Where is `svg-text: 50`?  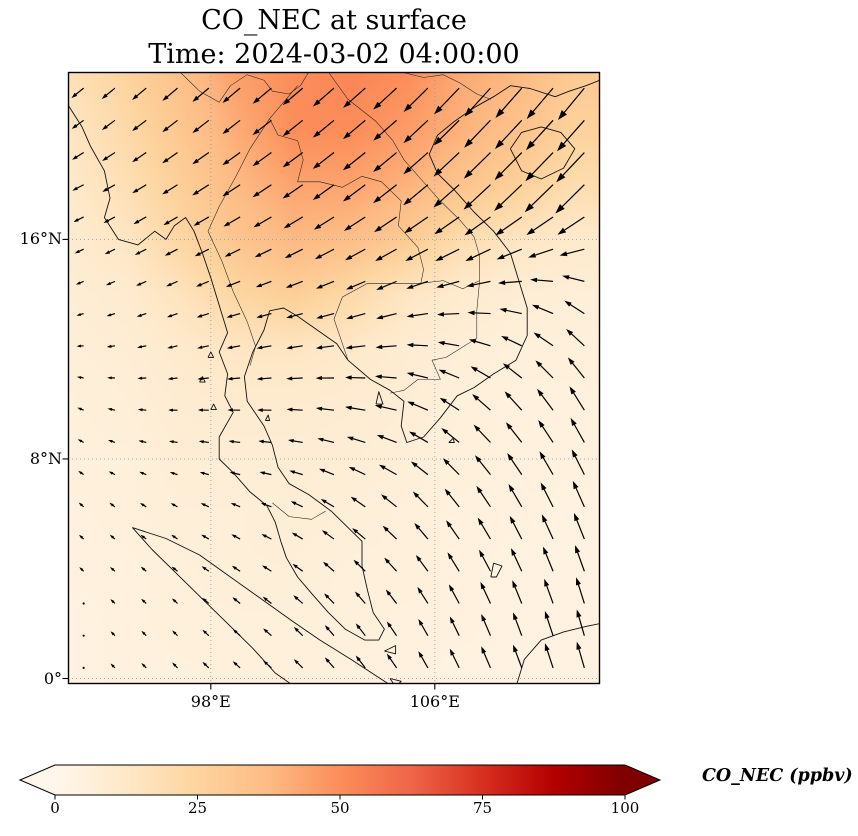
svg-text: 50 is located at coordinates (339, 808).